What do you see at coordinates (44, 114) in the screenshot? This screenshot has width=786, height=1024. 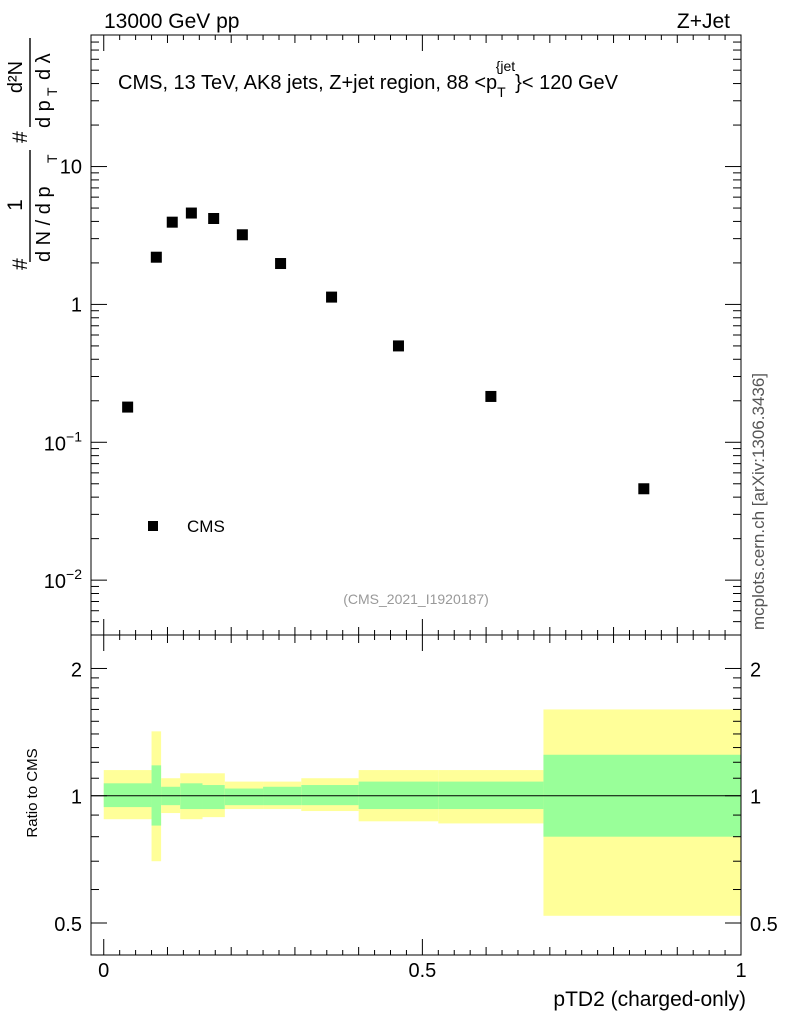 I see `ylabel-inner-den: d p` at bounding box center [44, 114].